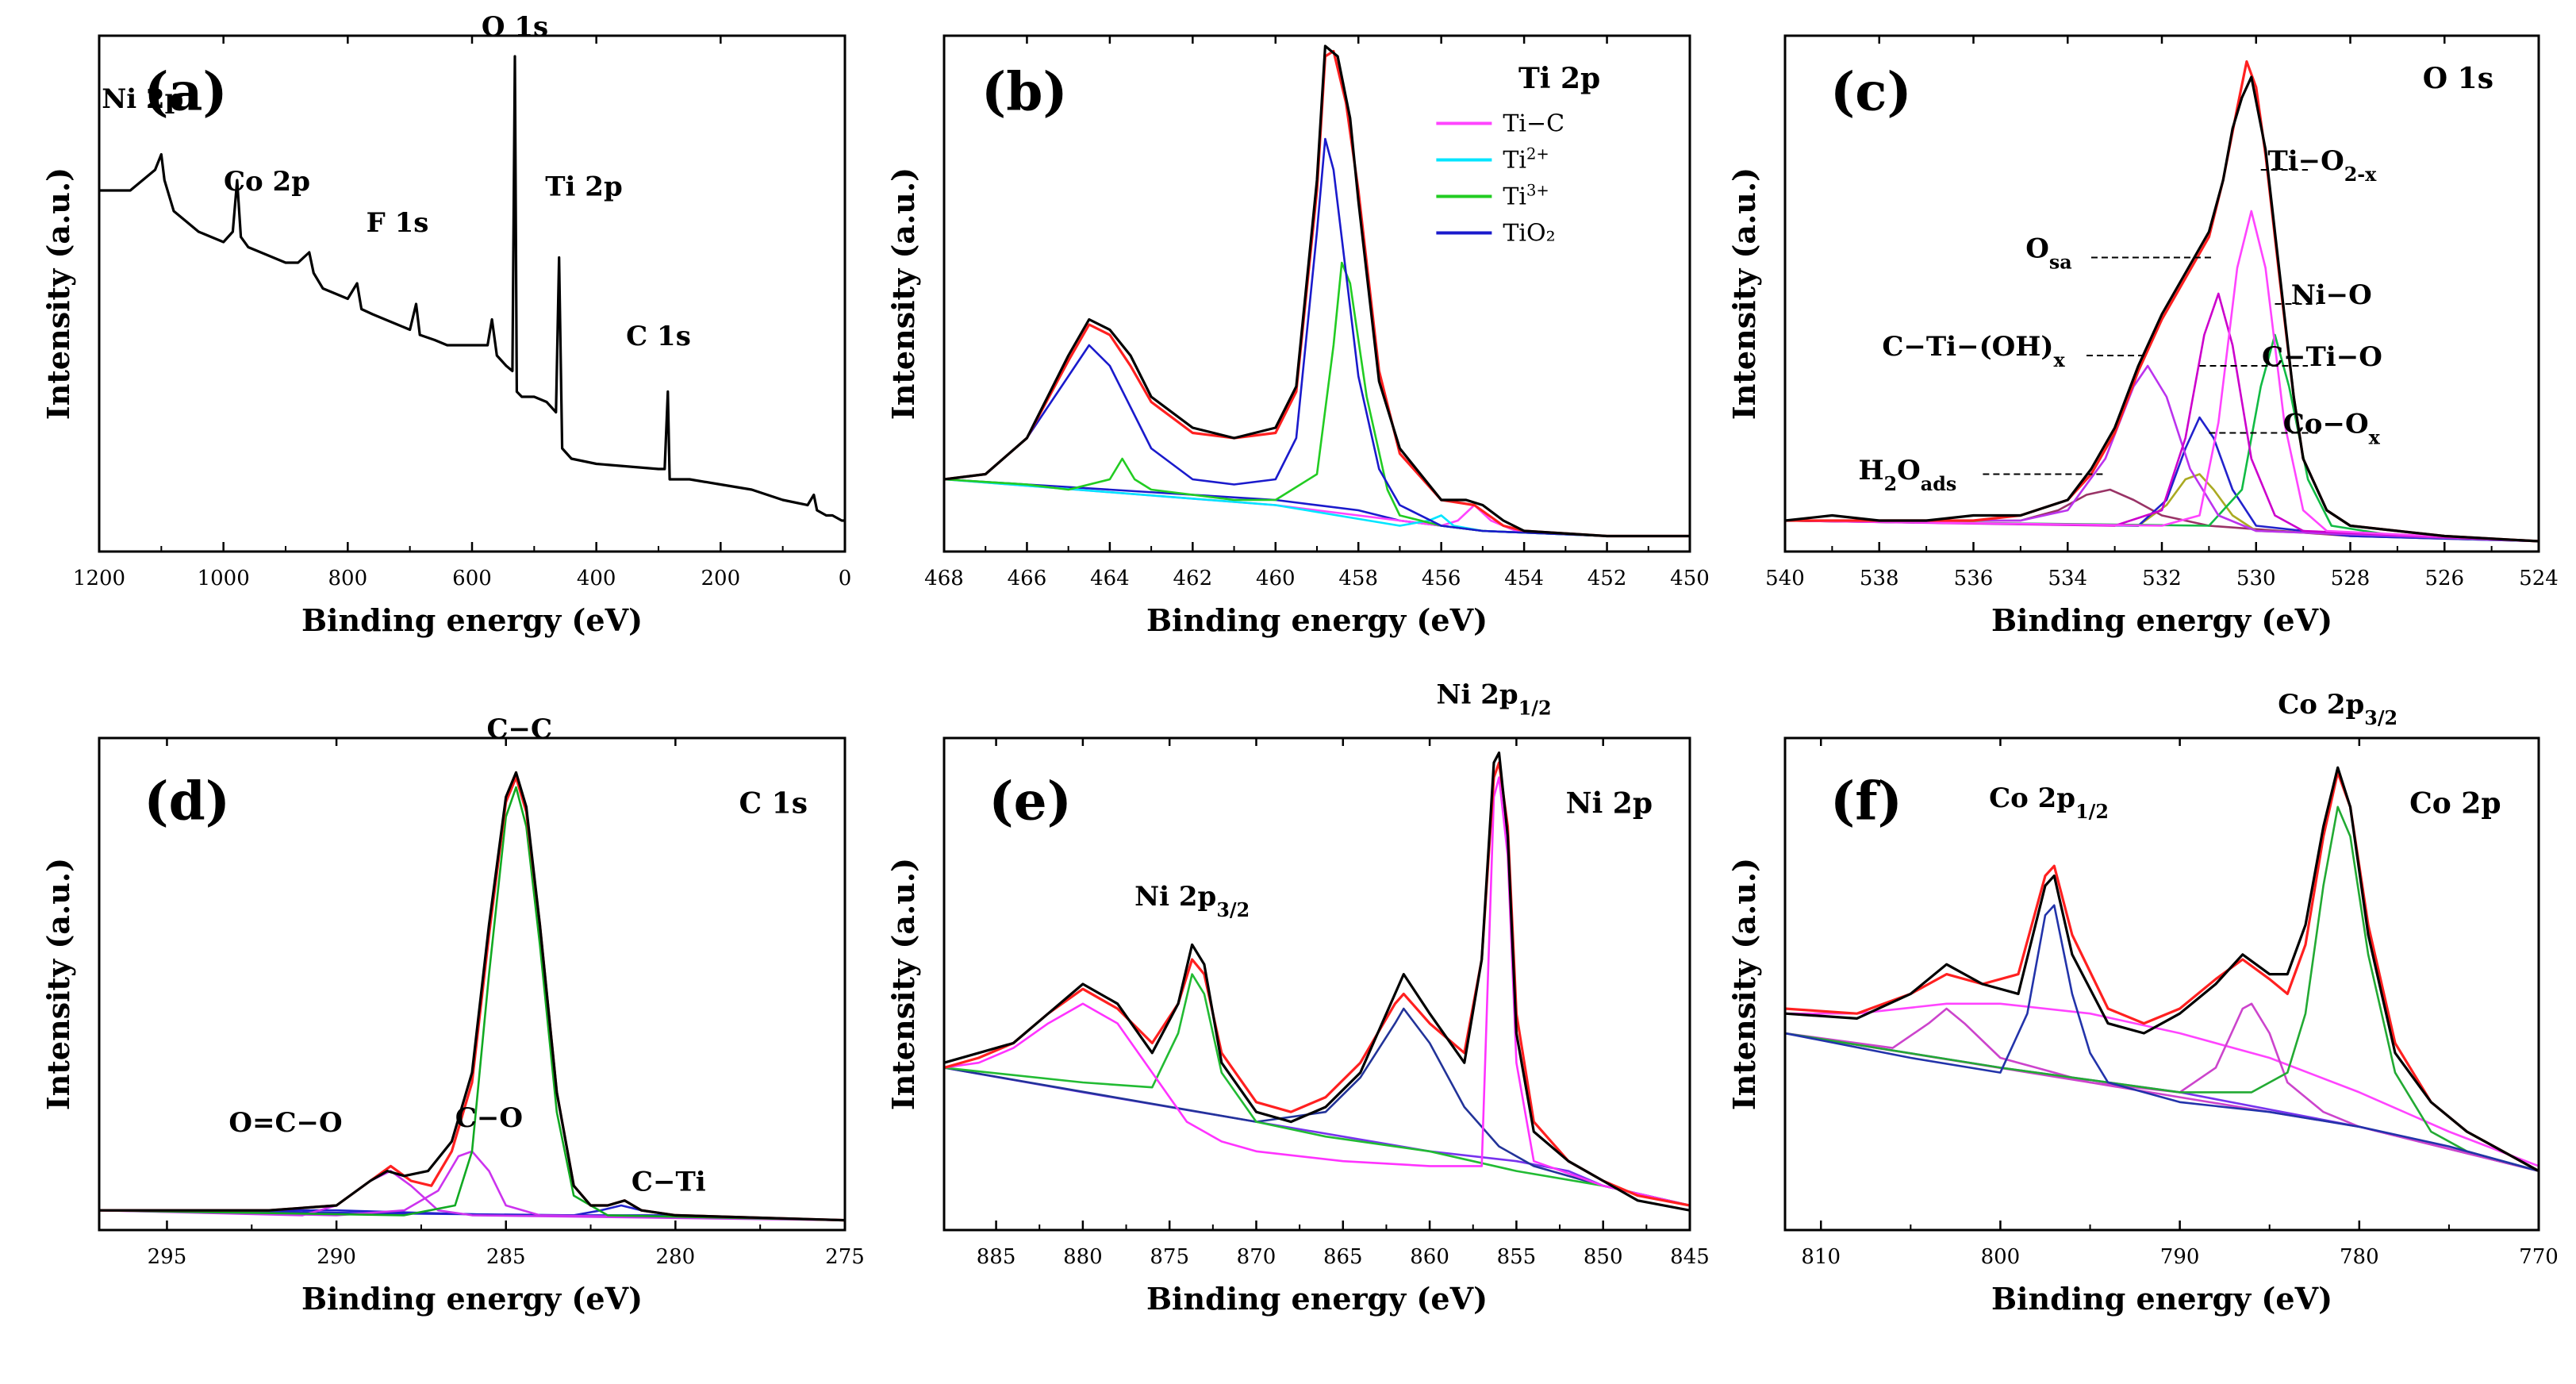  What do you see at coordinates (2322, 357) in the screenshot?
I see `peak-annotation: C−Ti−O` at bounding box center [2322, 357].